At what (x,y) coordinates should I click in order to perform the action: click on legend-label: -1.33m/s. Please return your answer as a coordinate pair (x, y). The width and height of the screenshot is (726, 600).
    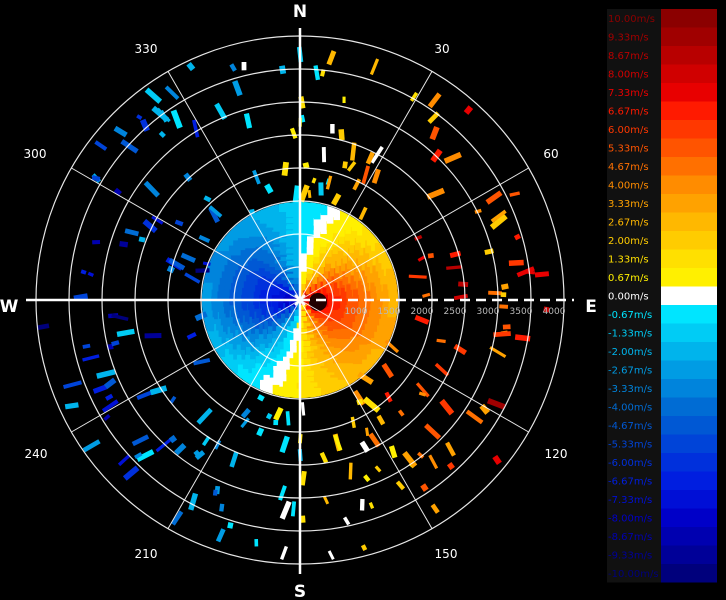
    Looking at the image, I should click on (630, 333).